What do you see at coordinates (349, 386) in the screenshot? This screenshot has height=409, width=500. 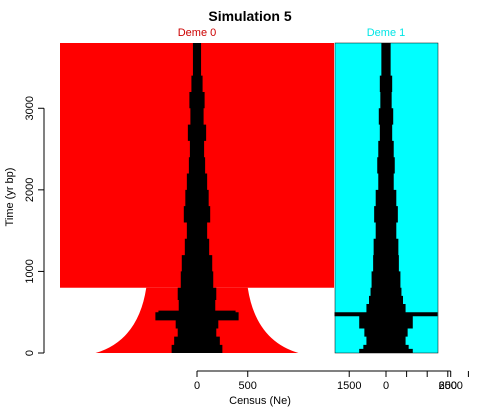 I see `deme-0-x-tick-label: 1500` at bounding box center [349, 386].